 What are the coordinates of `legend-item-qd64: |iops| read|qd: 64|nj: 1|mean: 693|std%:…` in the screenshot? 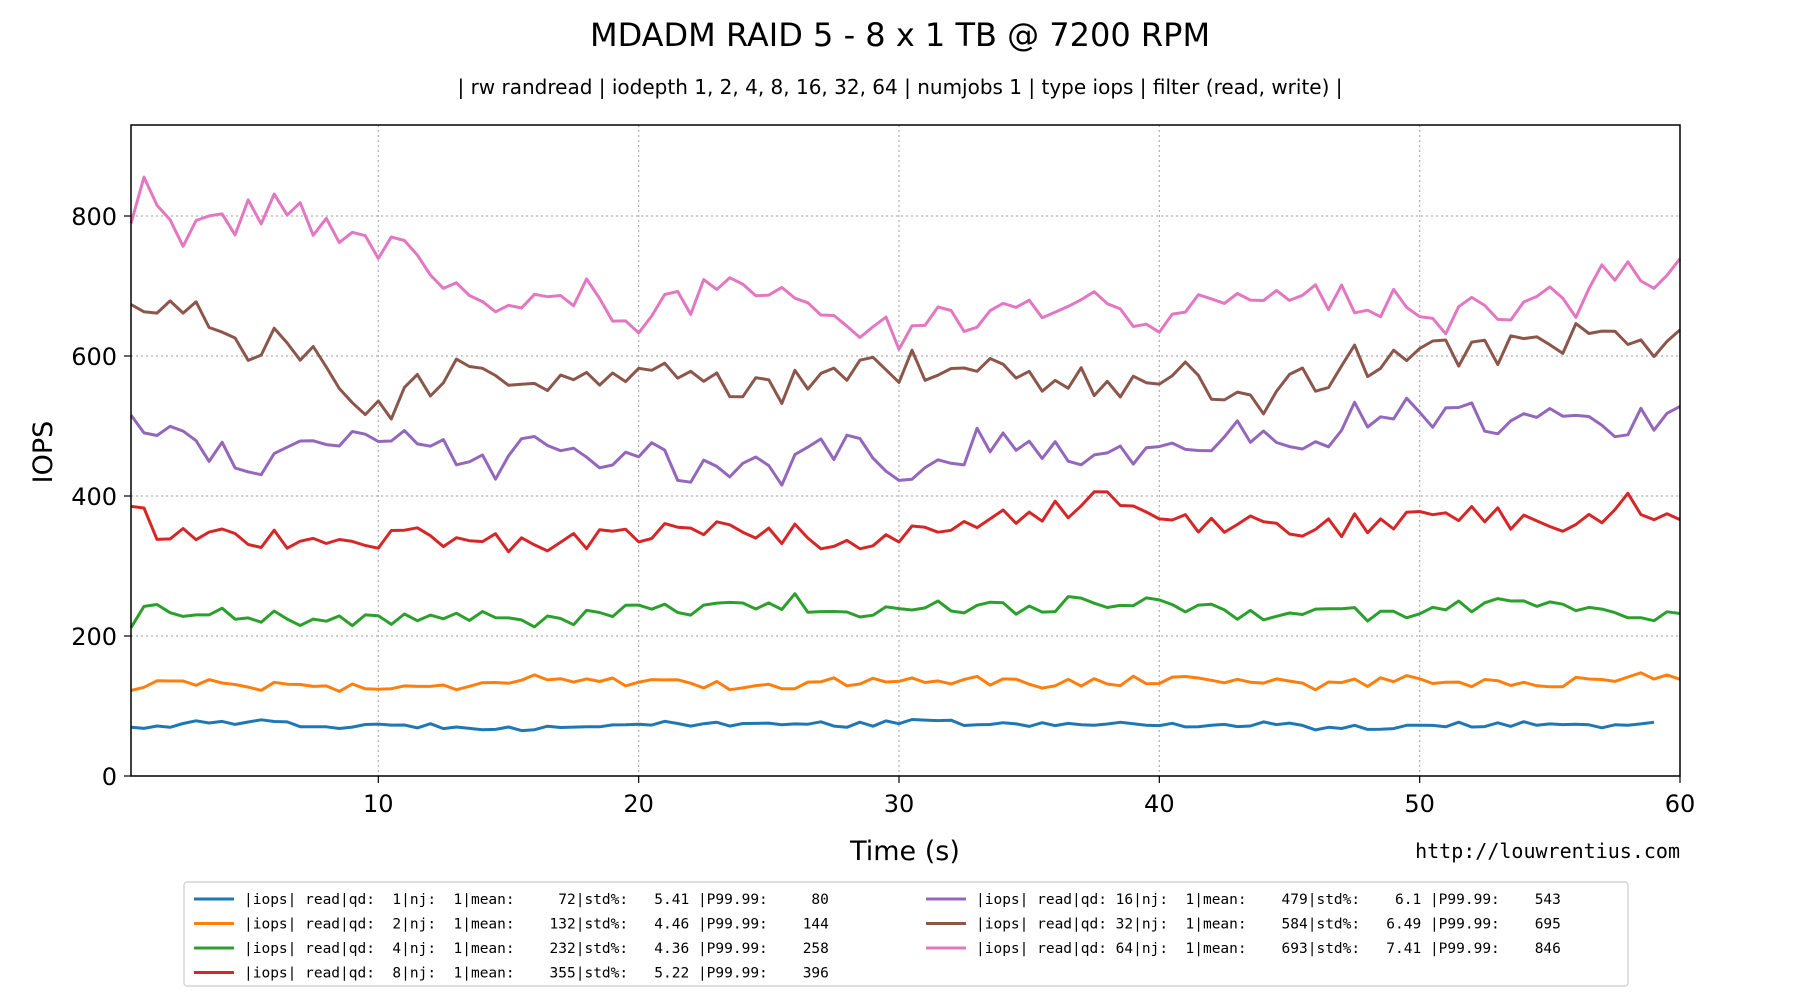 It's located at (1243, 949).